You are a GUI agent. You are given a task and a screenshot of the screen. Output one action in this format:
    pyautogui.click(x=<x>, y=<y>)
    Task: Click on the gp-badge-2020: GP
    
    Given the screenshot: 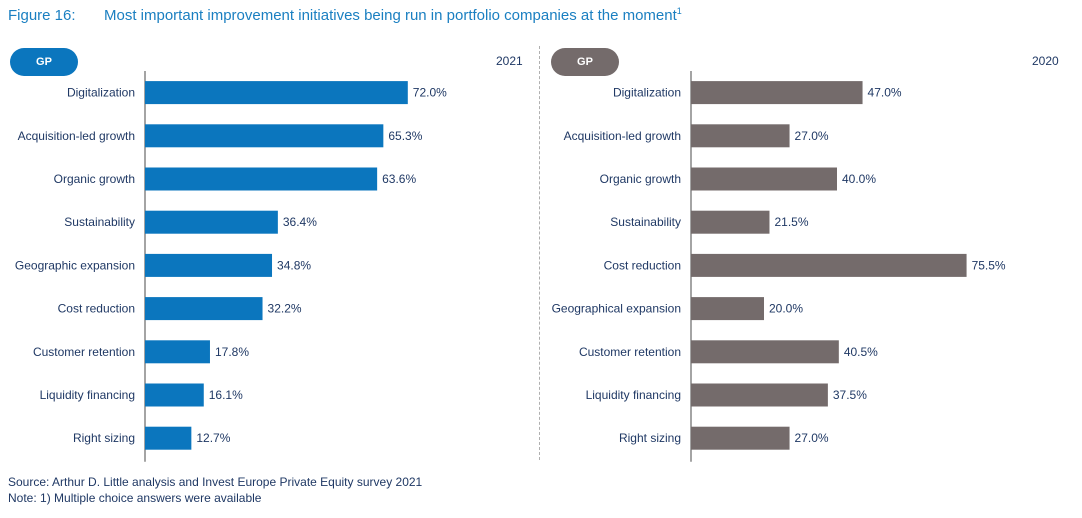 What is the action you would take?
    pyautogui.click(x=585, y=62)
    